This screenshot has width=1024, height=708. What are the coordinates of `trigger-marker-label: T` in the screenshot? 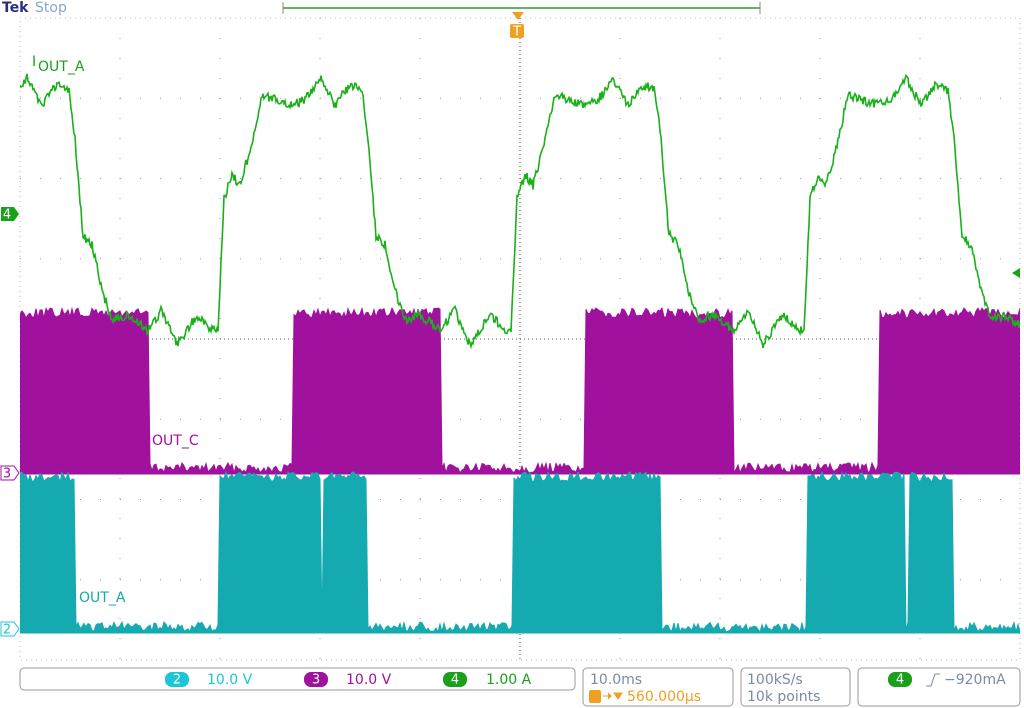 It's located at (516, 32).